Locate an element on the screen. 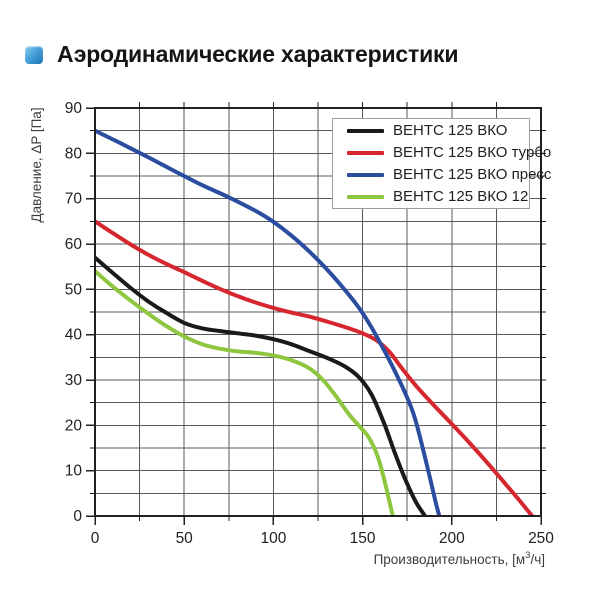 The image size is (600, 600). y-axis-tick-label: 40 is located at coordinates (74, 335).